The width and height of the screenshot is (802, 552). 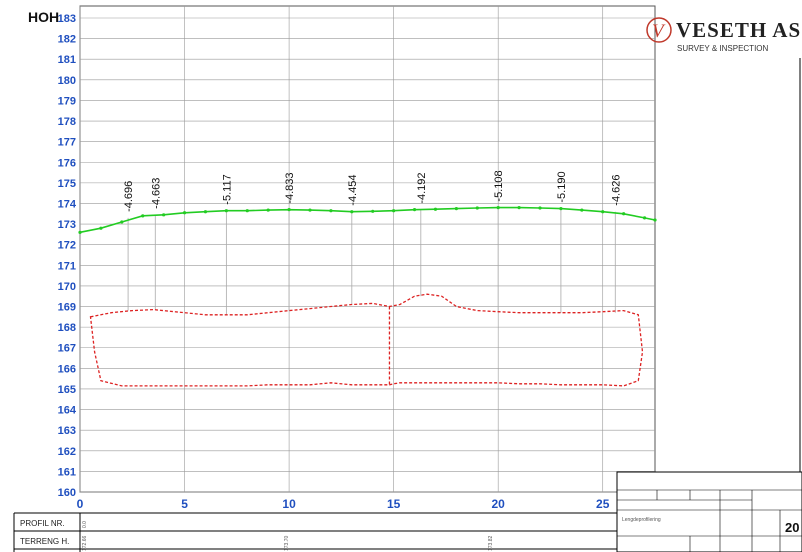 I want to click on y-tick-label: 167, so click(x=67, y=349).